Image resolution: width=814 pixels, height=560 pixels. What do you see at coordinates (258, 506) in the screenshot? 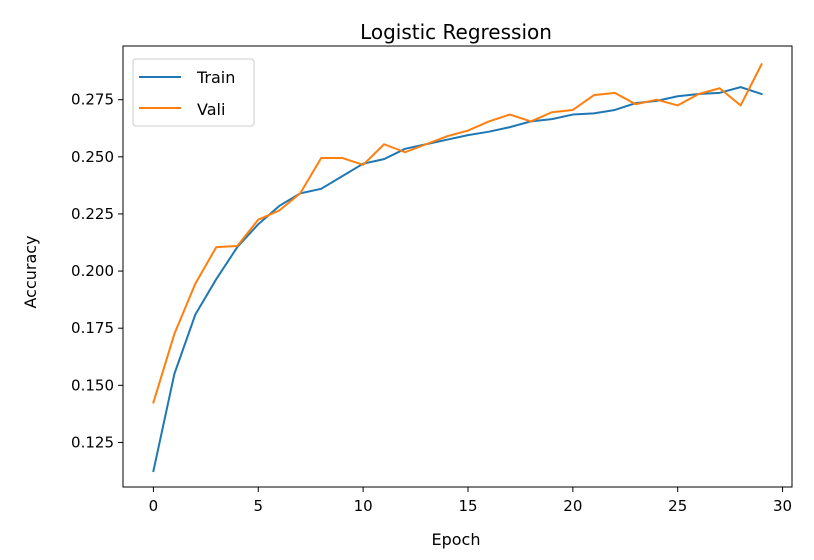
I see `x-tick-label: 5` at bounding box center [258, 506].